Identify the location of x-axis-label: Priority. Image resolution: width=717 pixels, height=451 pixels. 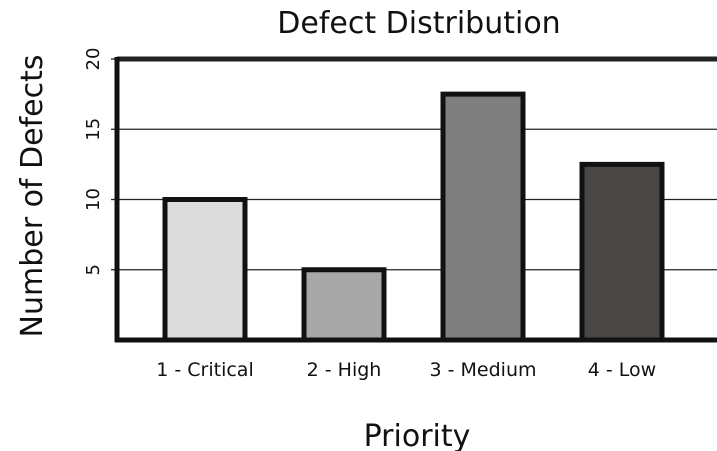
(417, 435).